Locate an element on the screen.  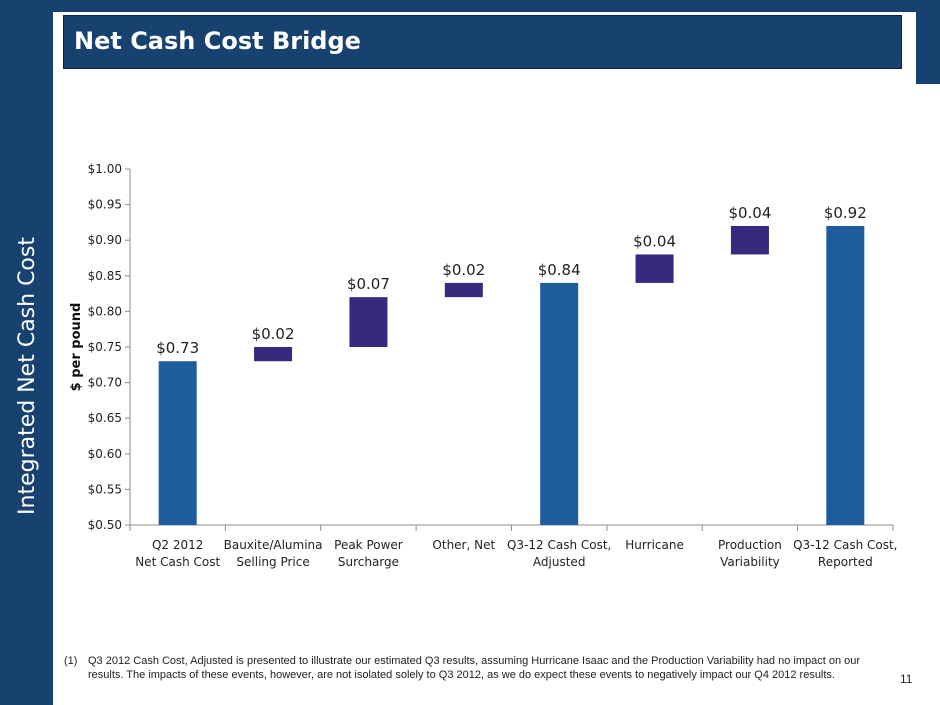
page-number: 11 is located at coordinates (906, 679).